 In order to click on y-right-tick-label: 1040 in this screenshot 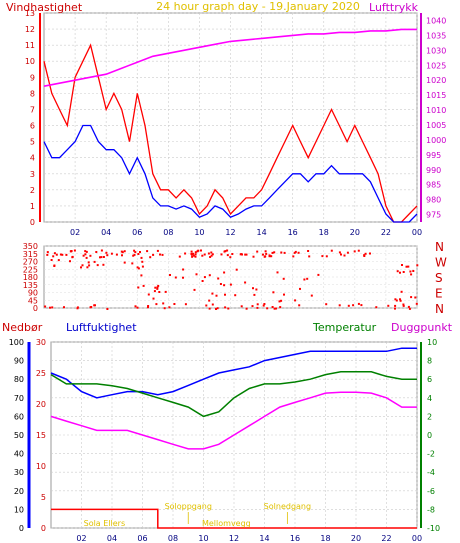, I will do `click(436, 20)`.